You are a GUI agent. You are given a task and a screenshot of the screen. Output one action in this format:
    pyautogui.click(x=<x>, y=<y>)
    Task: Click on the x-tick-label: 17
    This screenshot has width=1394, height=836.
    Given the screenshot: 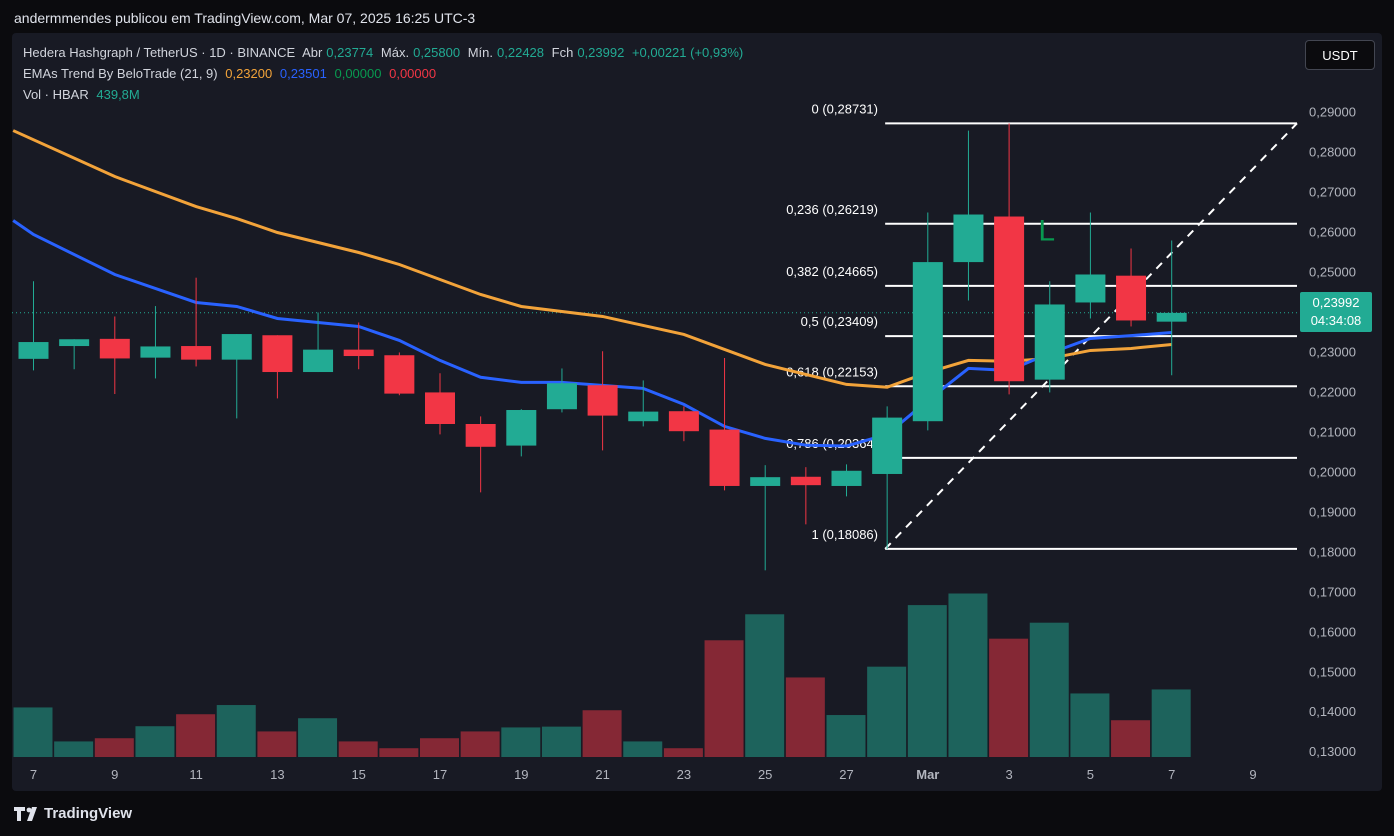 What is the action you would take?
    pyautogui.click(x=440, y=774)
    